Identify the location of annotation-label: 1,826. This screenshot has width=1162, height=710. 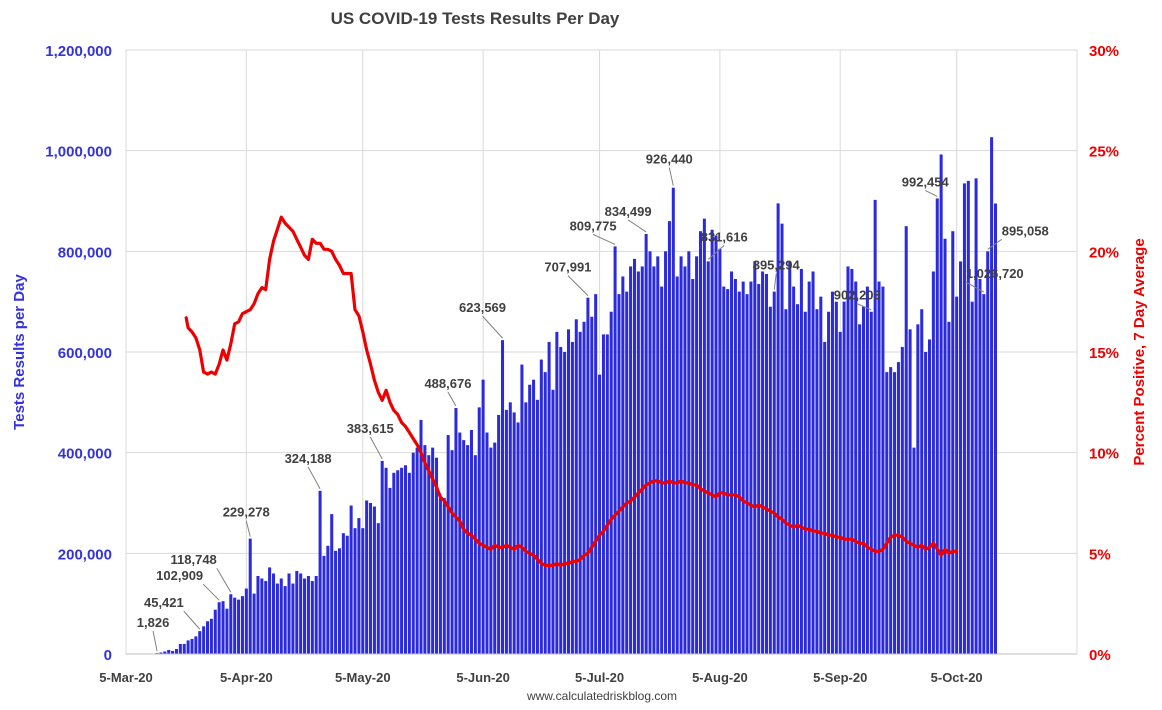
(153, 622).